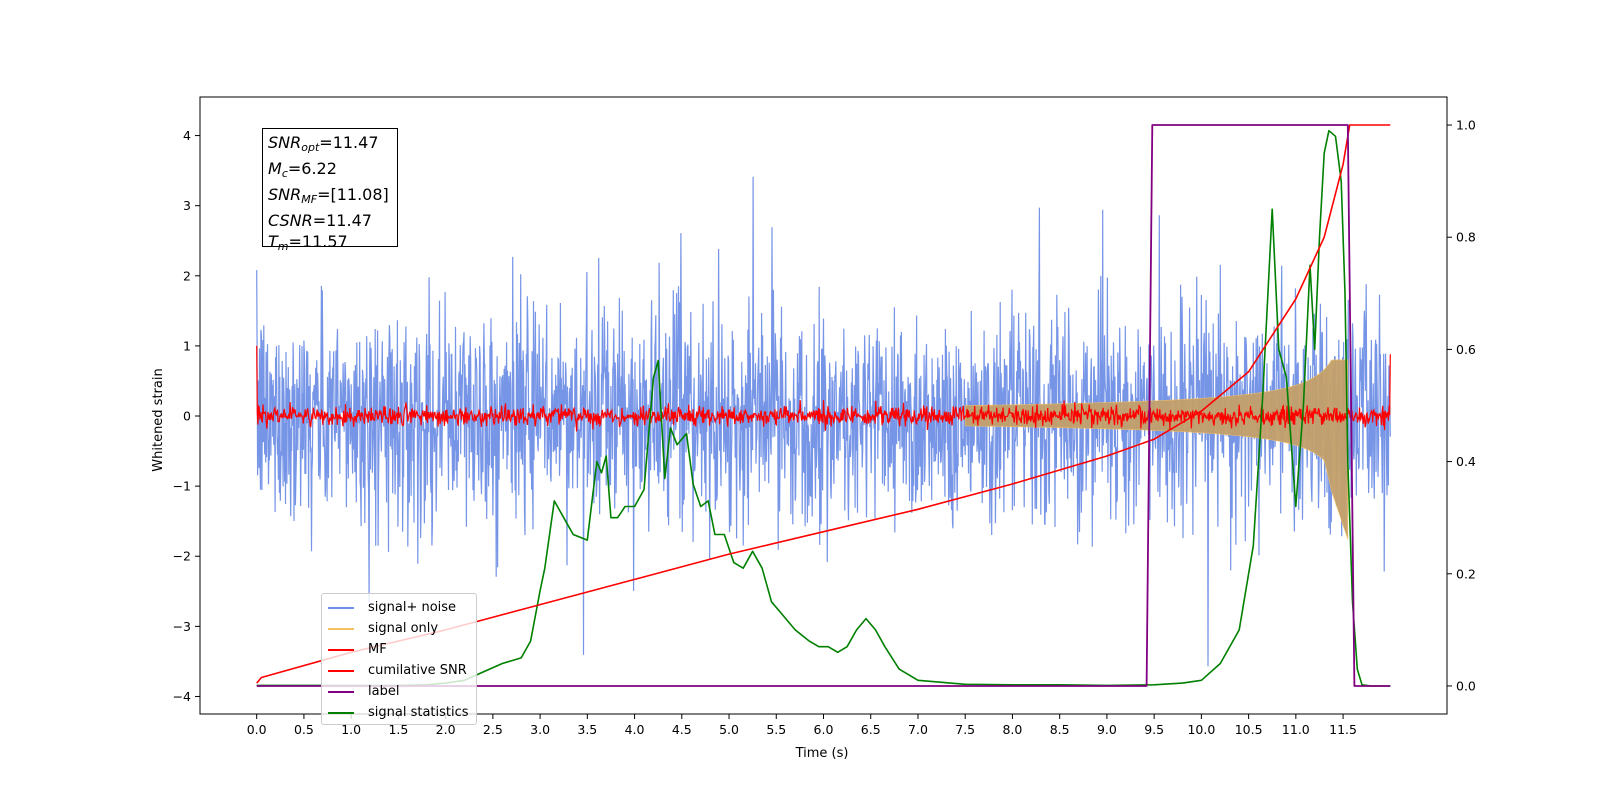  Describe the element at coordinates (1249, 729) in the screenshot. I see `x-tick-label: 10.5` at that location.